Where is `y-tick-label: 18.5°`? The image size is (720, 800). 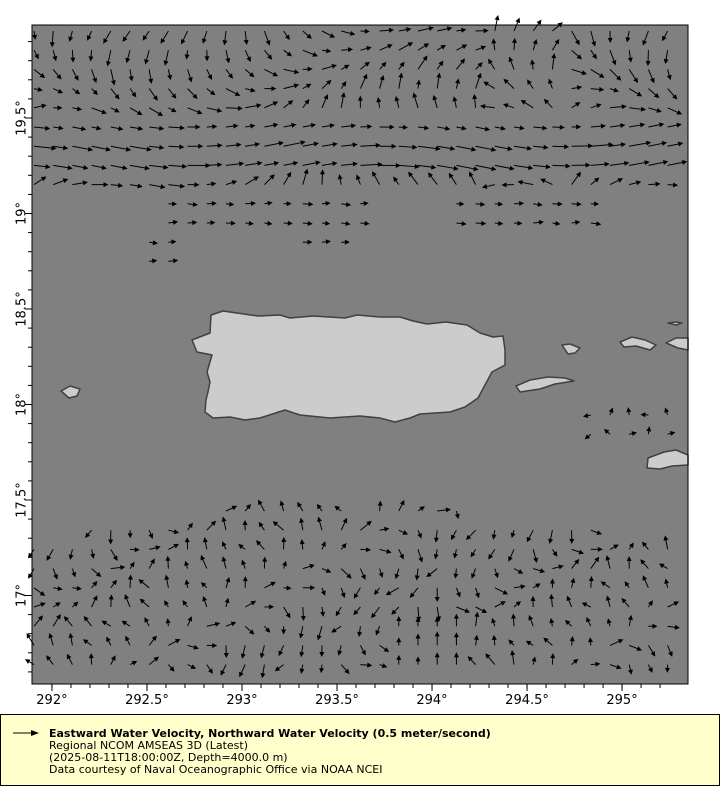 y-tick-label: 18.5° is located at coordinates (22, 308).